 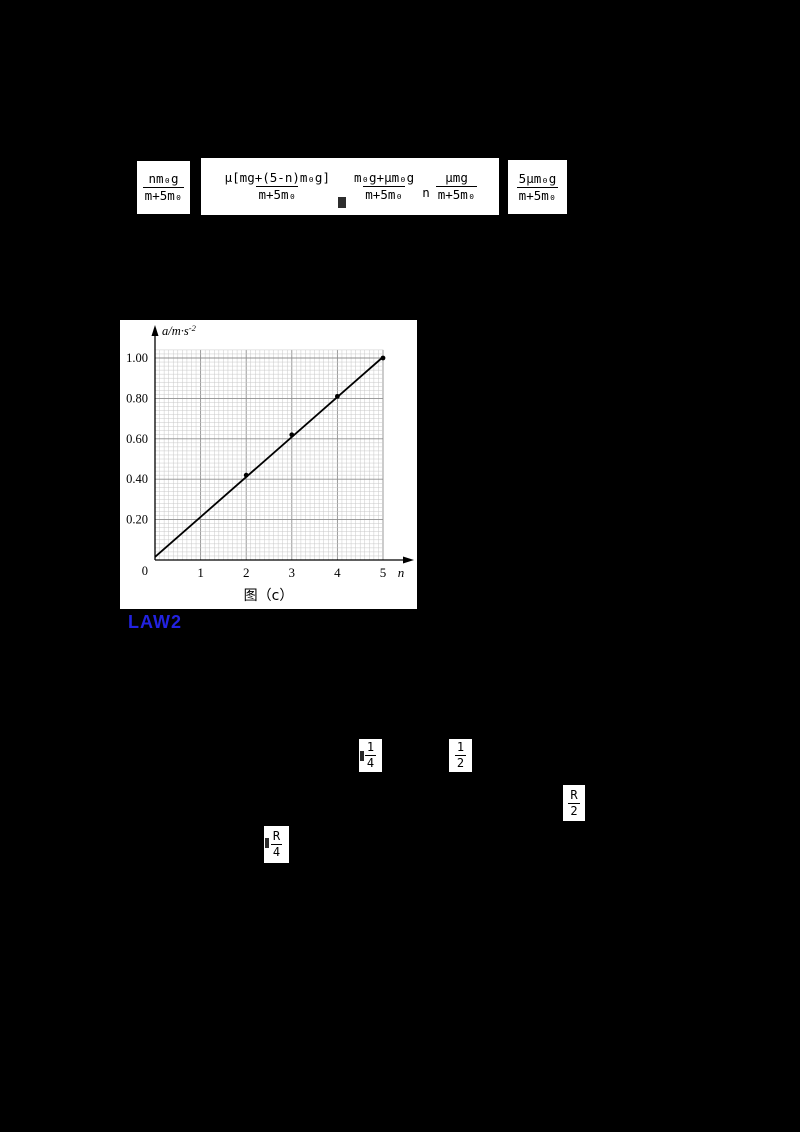 I want to click on fraction-image-half: 1 2, so click(x=460, y=755).